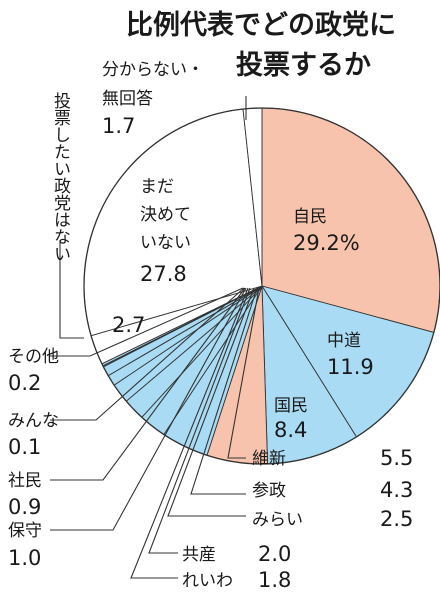 Image resolution: width=440 pixels, height=600 pixels. What do you see at coordinates (147, 322) in the screenshot?
I see `leader-sonota` at bounding box center [147, 322].